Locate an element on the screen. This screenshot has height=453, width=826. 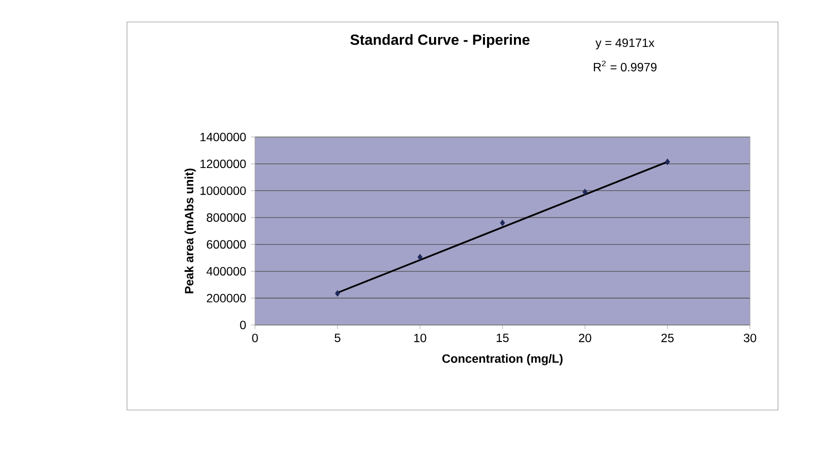
y-tick-label: 200000 is located at coordinates (226, 298).